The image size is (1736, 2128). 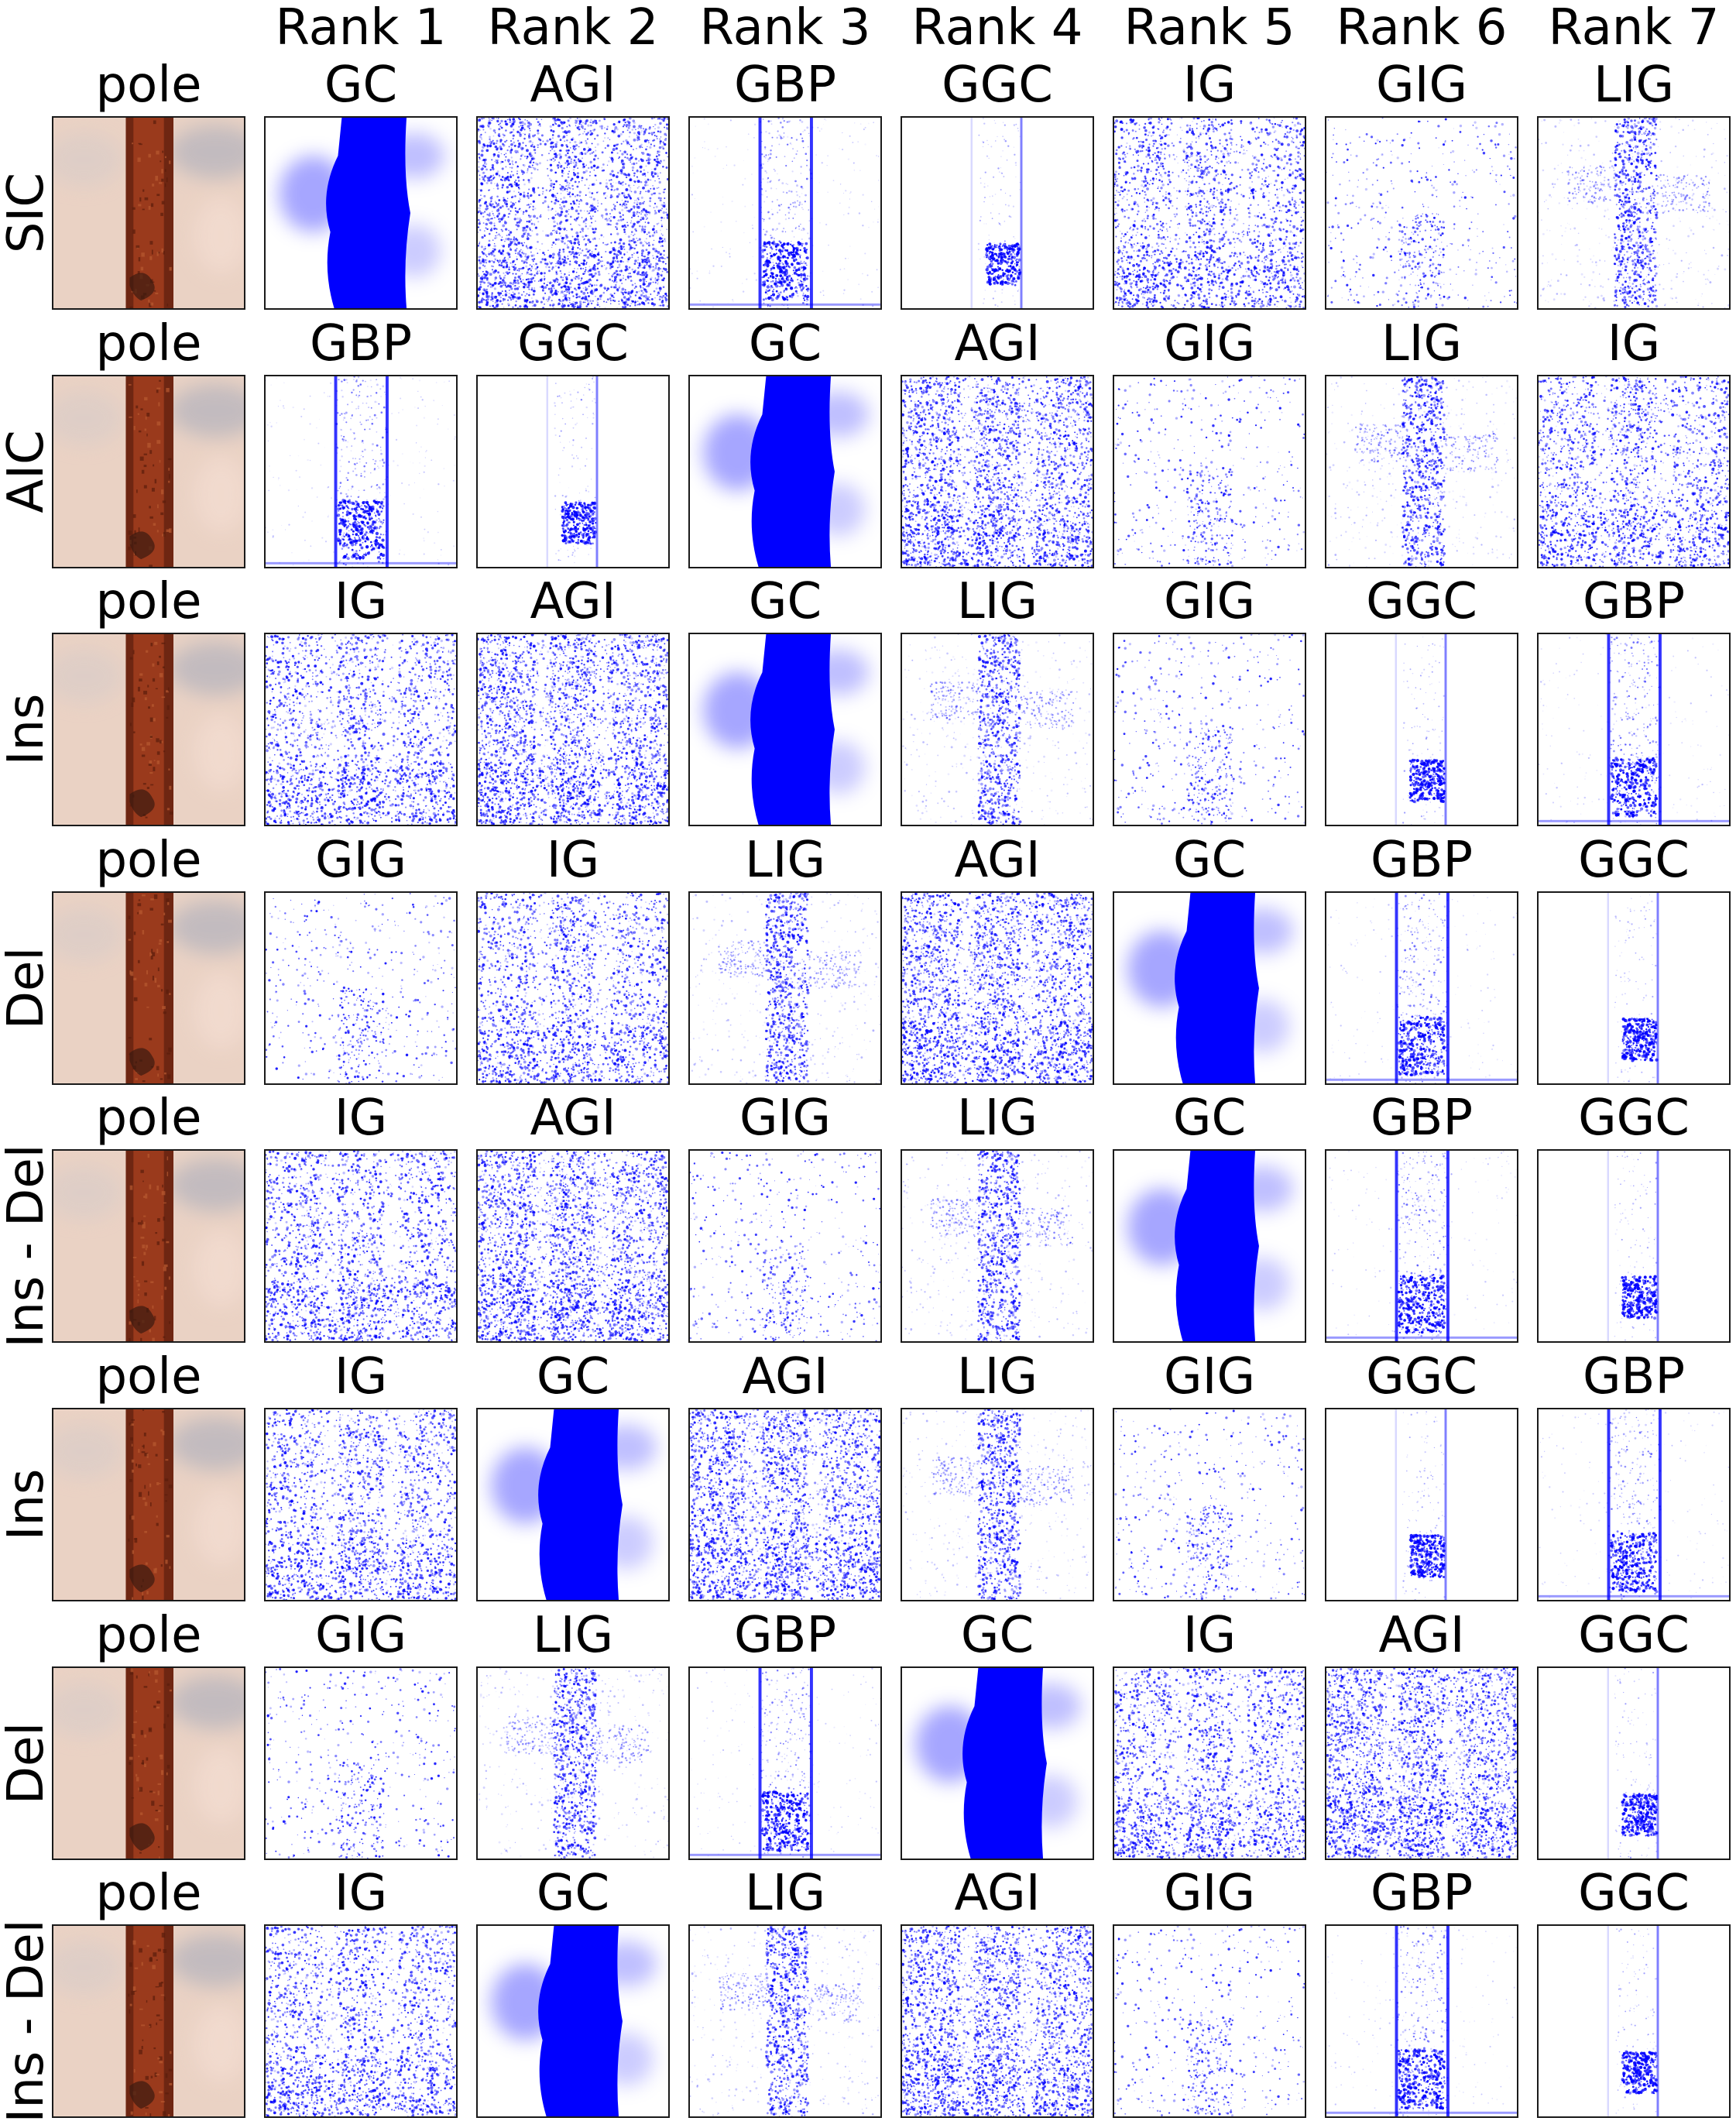 I want to click on row-metric-label: SIC, so click(x=27, y=213).